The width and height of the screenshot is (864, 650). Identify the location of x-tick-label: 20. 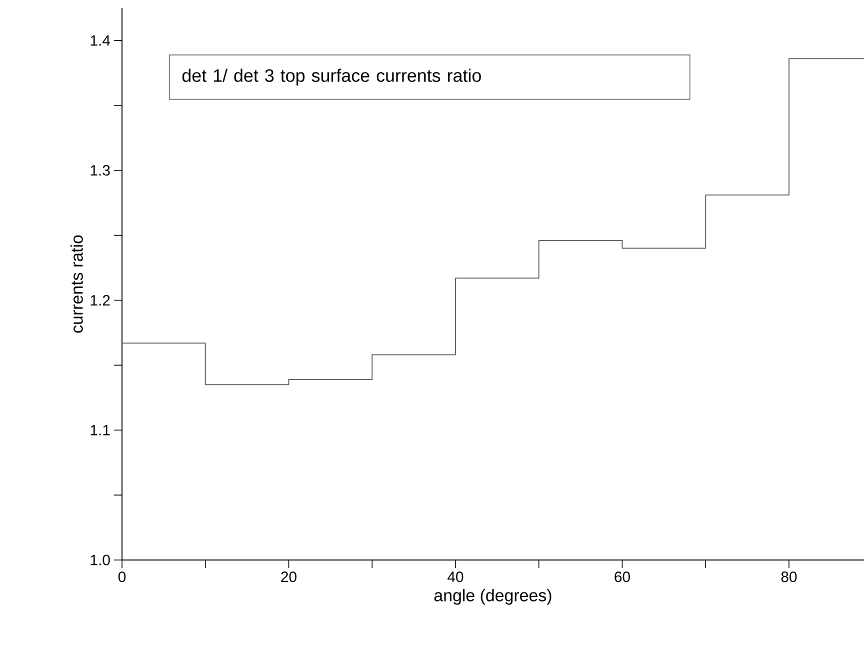
(288, 577).